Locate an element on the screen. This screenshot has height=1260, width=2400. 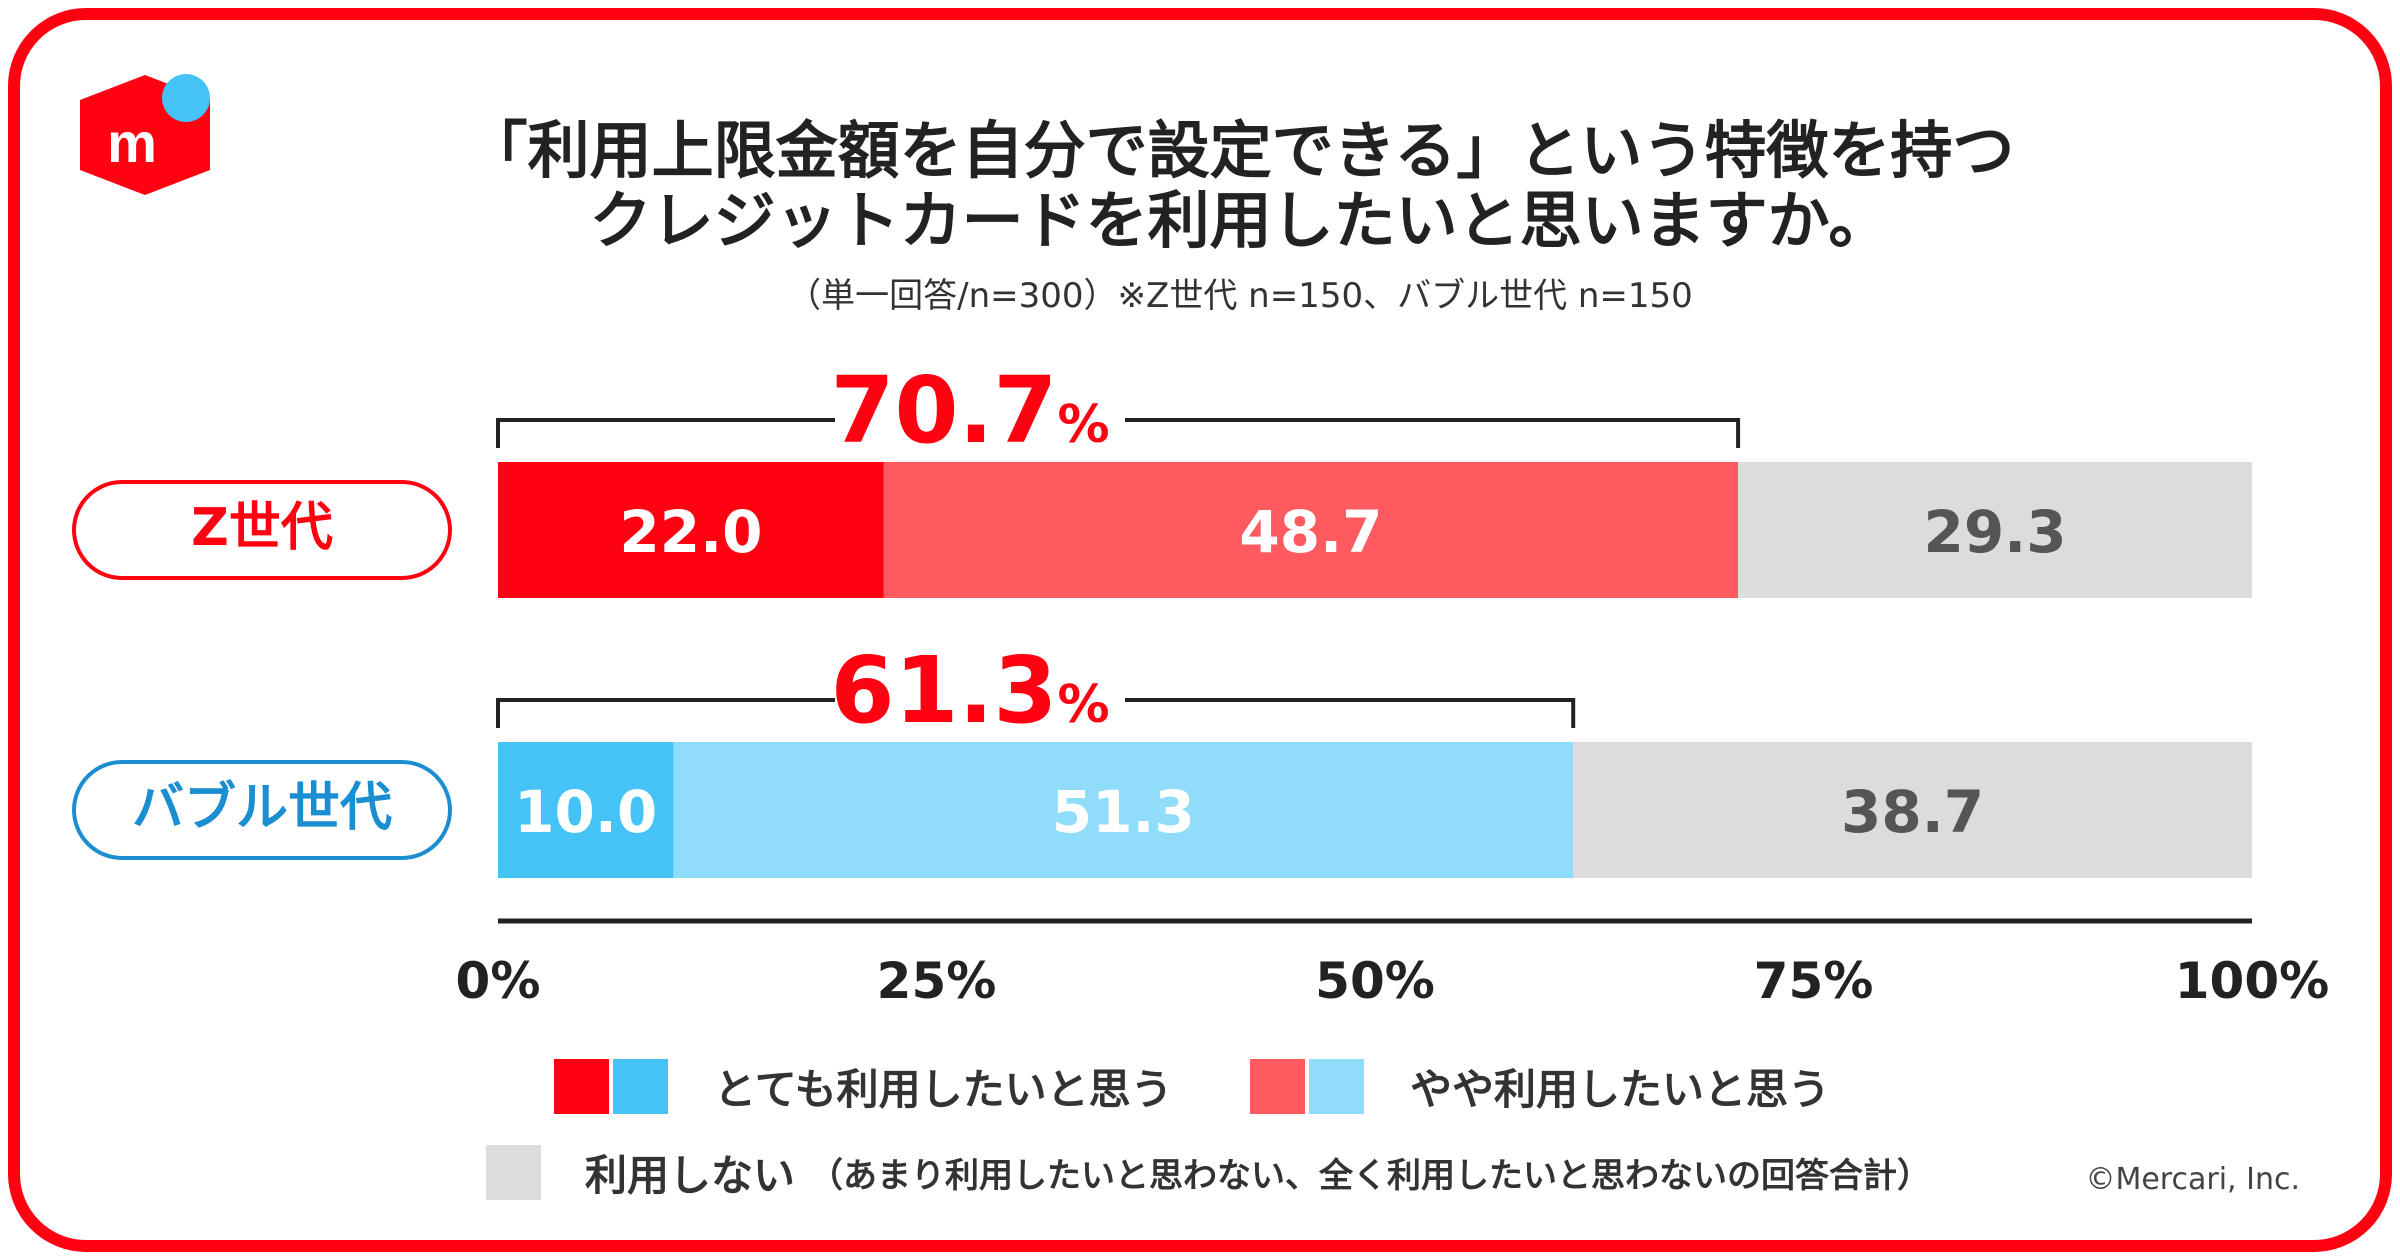
data-label-0-2: 29.3 is located at coordinates (1994, 532).